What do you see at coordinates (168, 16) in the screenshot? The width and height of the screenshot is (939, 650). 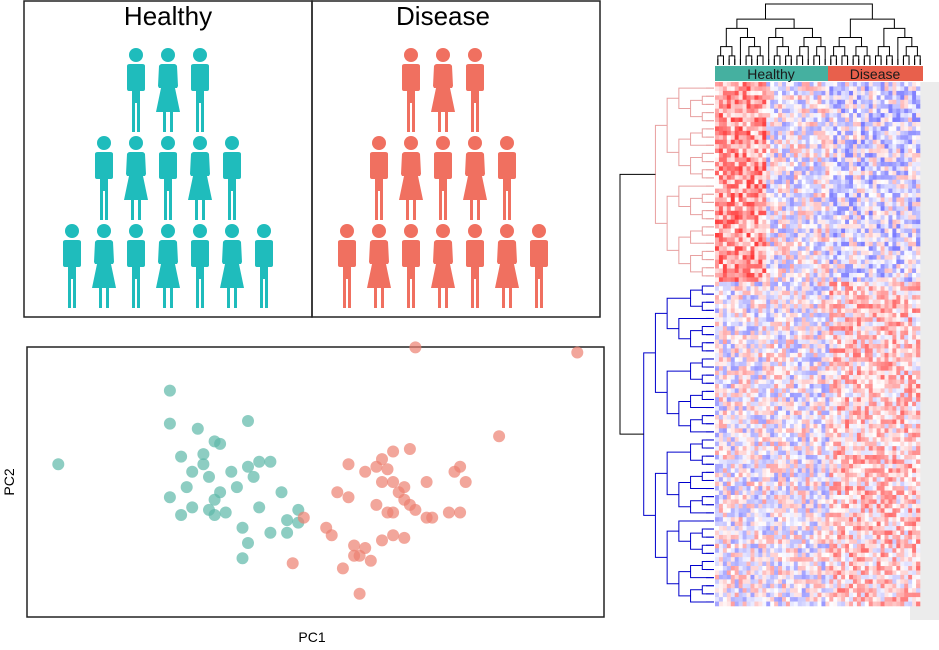 I see `healthy-title: Healthy` at bounding box center [168, 16].